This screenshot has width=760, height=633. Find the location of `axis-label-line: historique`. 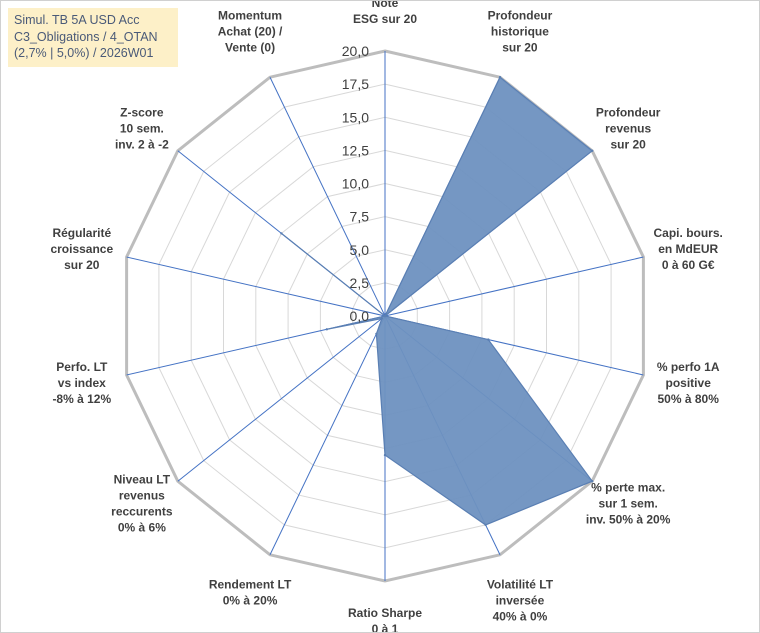

axis-label-line: historique is located at coordinates (520, 32).